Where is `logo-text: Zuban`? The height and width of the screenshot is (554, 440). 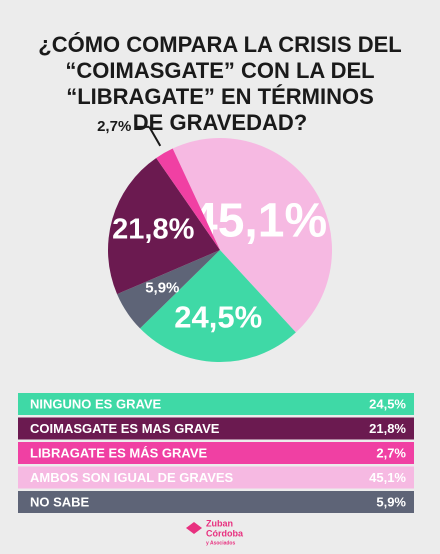 logo-text: Zuban is located at coordinates (219, 523).